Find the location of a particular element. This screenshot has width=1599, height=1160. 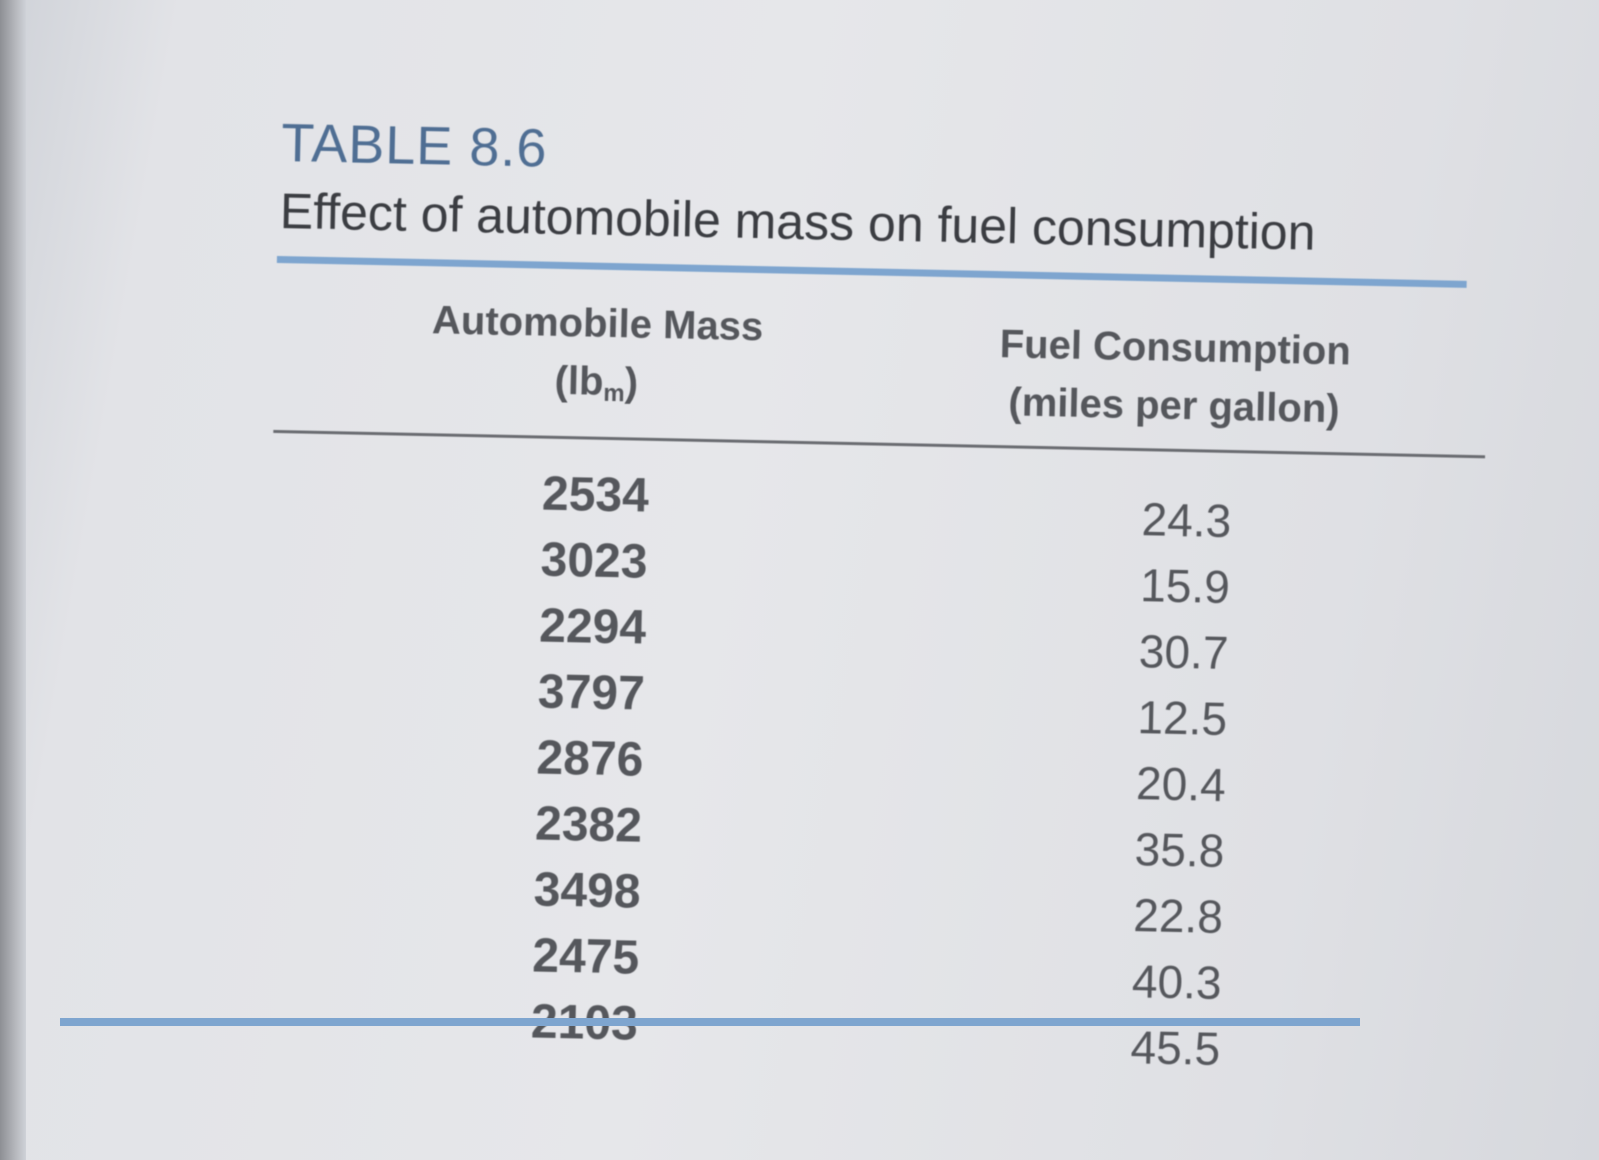

page-gutter is located at coordinates (13, 580).